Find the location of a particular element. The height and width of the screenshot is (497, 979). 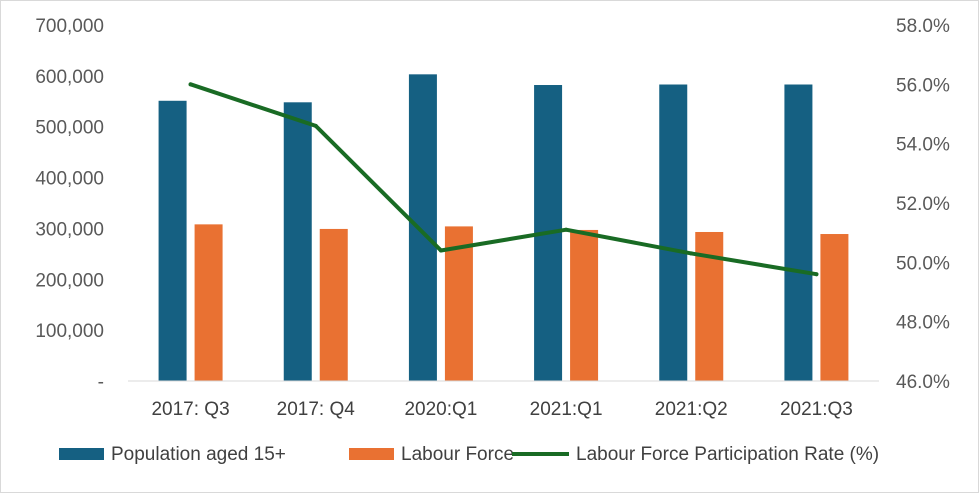

category-label: 2017: Q3 is located at coordinates (190, 409).